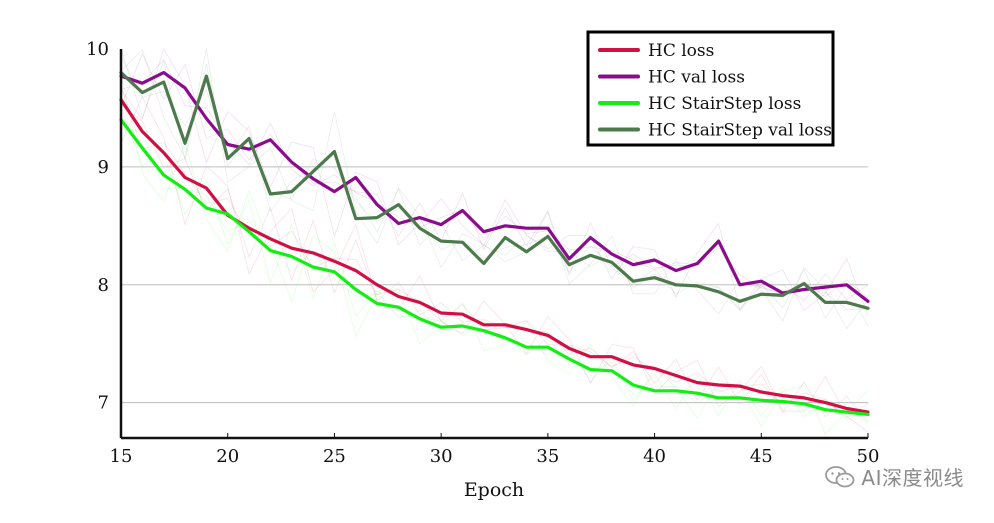 The width and height of the screenshot is (994, 523). What do you see at coordinates (103, 167) in the screenshot?
I see `y-tick-label: 9` at bounding box center [103, 167].